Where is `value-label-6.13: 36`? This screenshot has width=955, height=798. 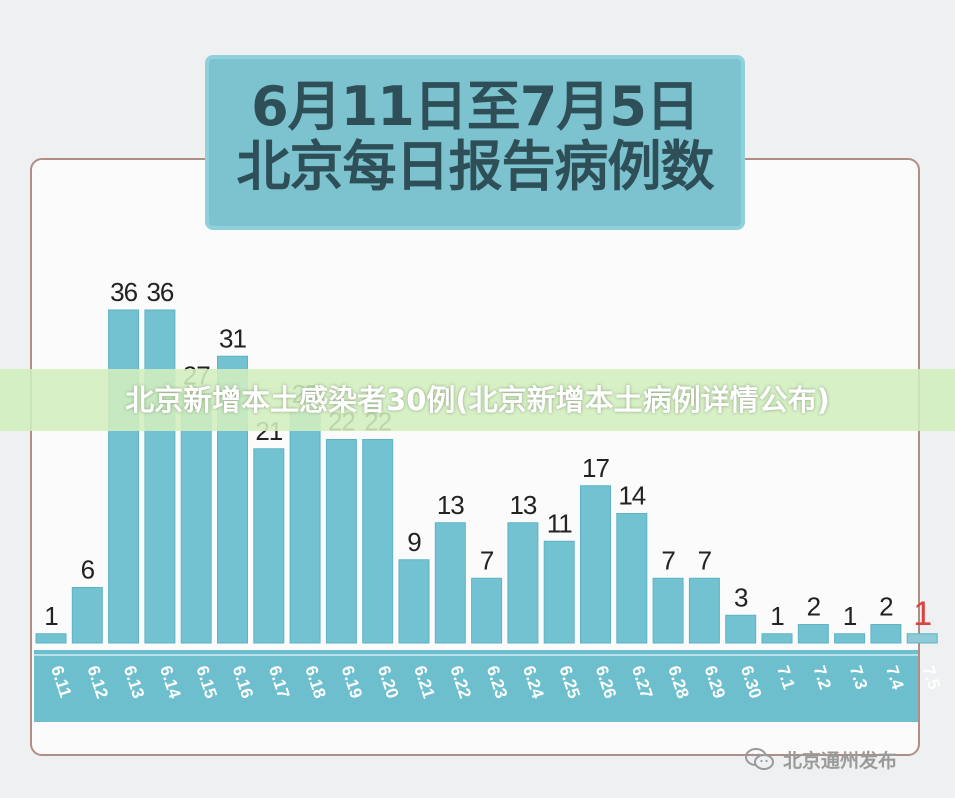
value-label-6.13: 36 is located at coordinates (123, 292).